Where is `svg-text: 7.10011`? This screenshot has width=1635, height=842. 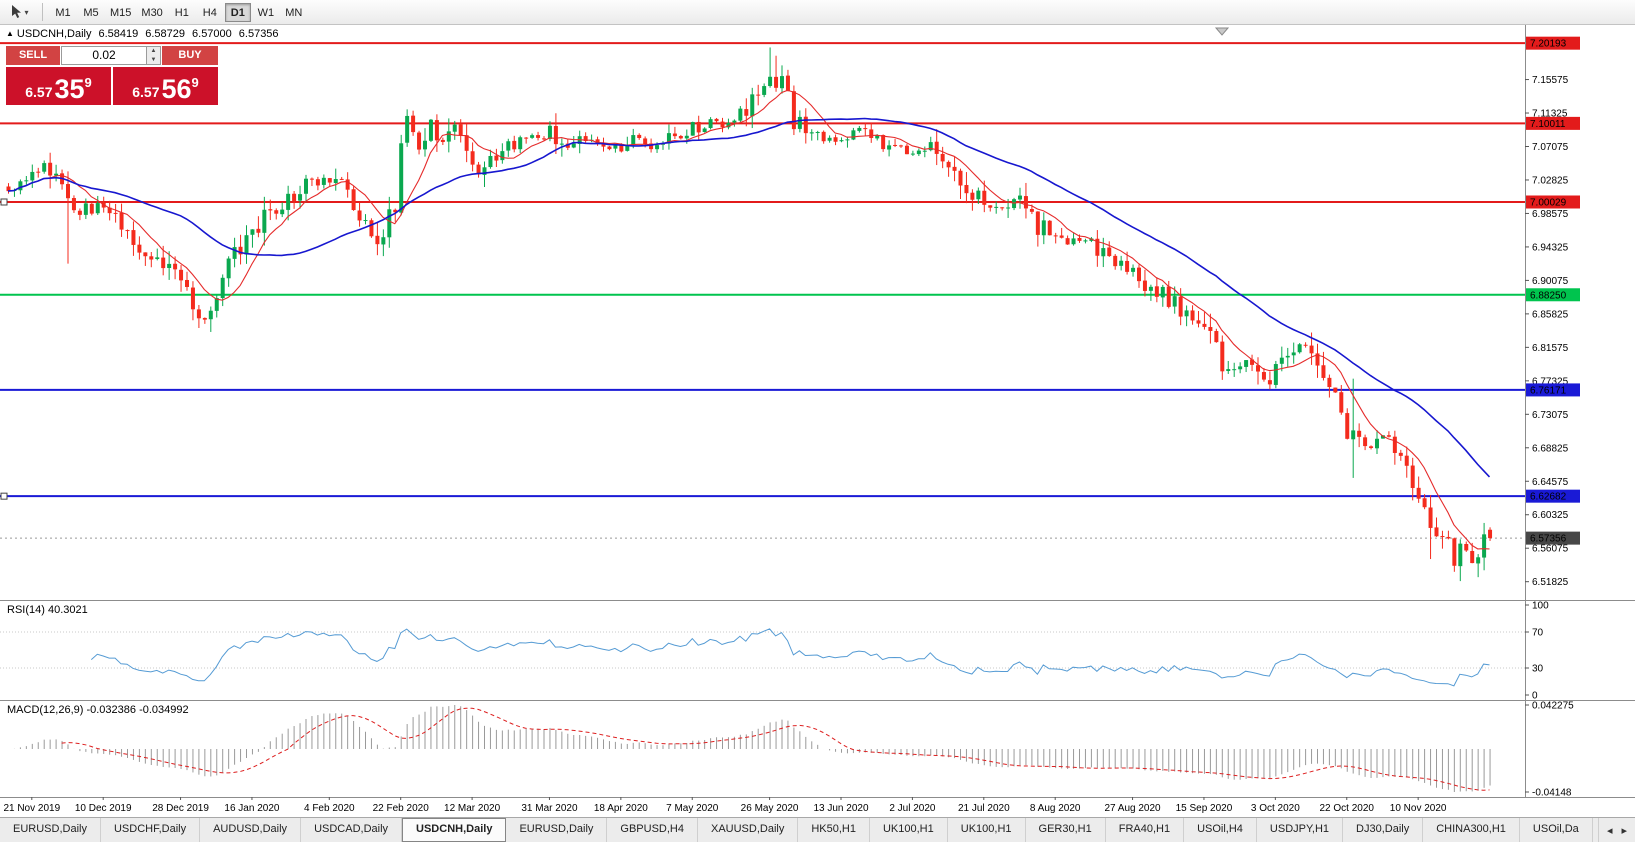 svg-text: 7.10011 is located at coordinates (1548, 124).